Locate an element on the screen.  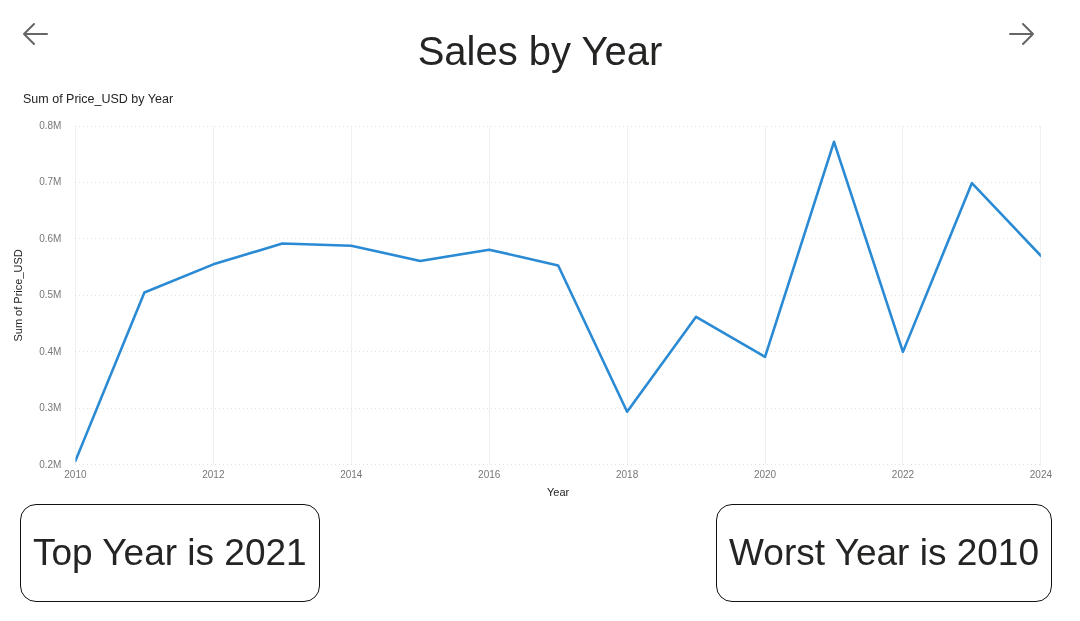
x-tick-label: 2022 is located at coordinates (903, 474).